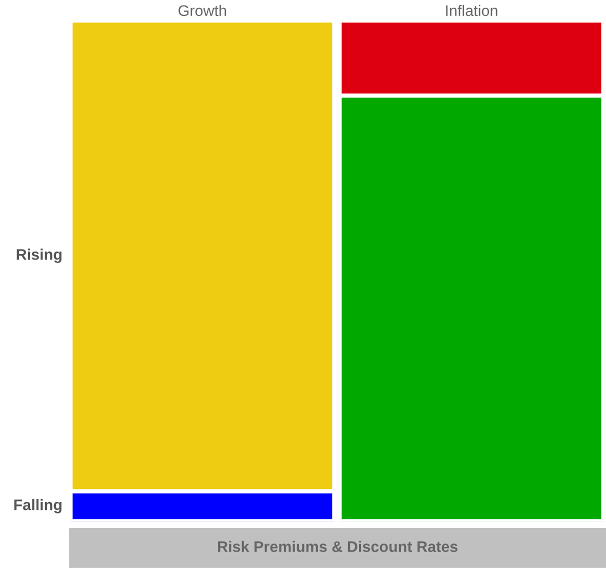  I want to click on text: Risk Premiums & Discount Rates, so click(338, 546).